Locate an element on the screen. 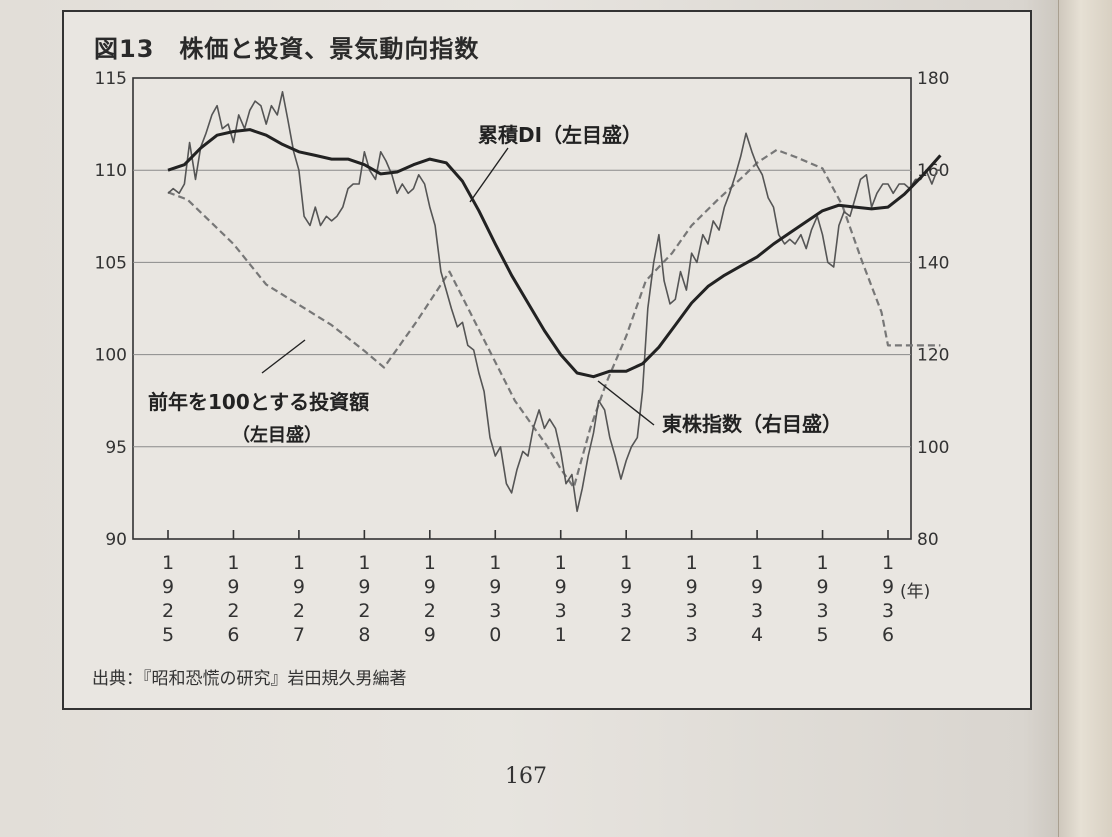  left-tick-label-105: 105 is located at coordinates (111, 263).